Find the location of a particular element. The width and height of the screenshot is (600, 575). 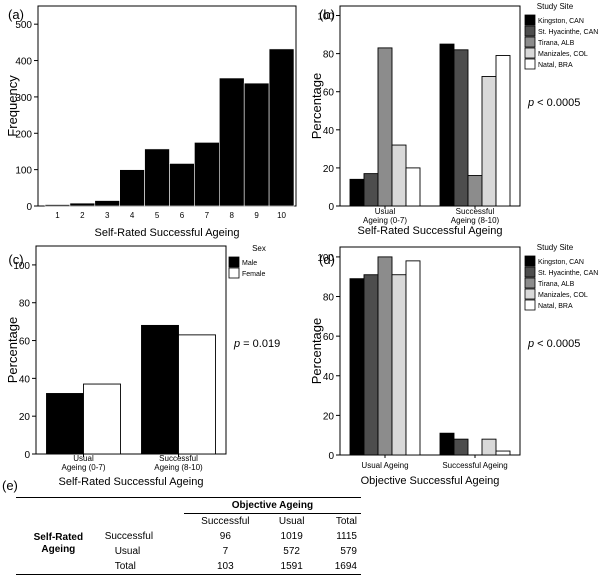

table-cell: 1694 is located at coordinates (338, 567).